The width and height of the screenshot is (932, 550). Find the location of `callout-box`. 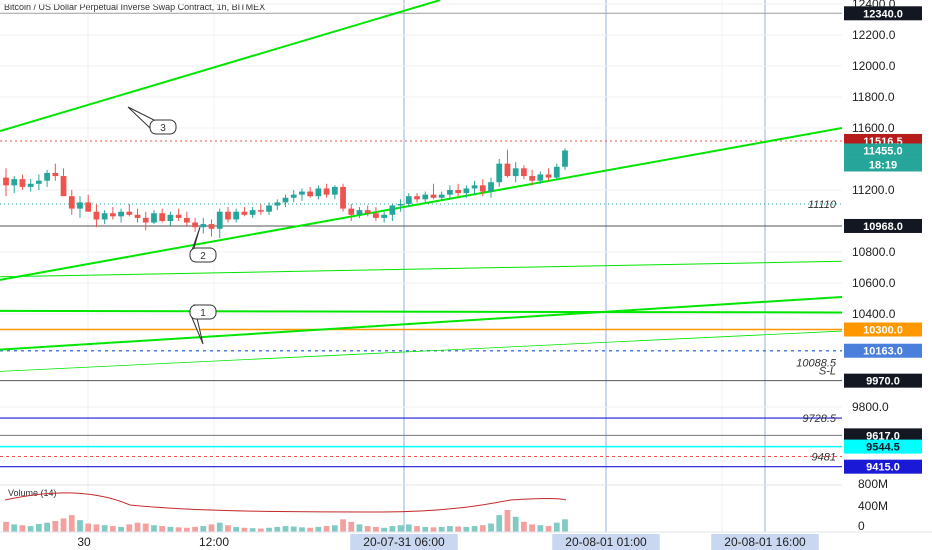

callout-box is located at coordinates (203, 312).